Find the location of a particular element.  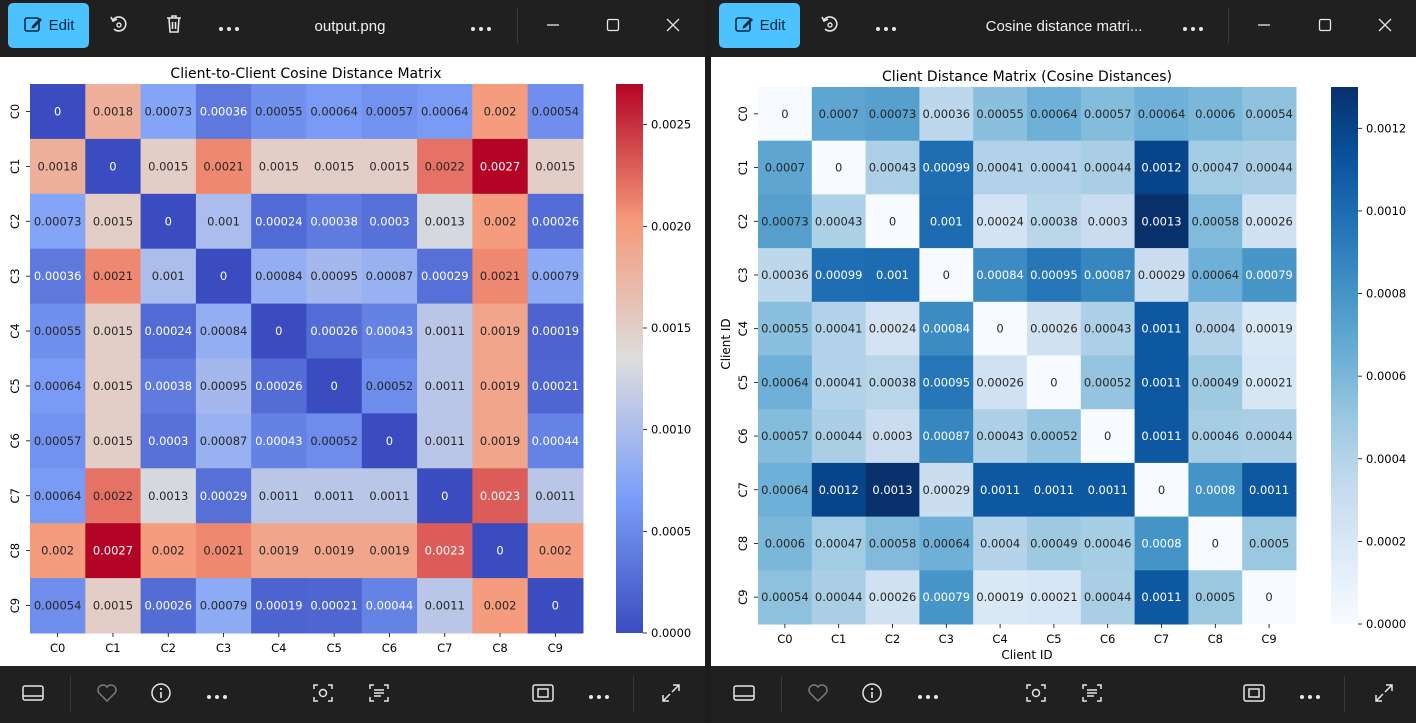

delete-button is located at coordinates (174, 26).